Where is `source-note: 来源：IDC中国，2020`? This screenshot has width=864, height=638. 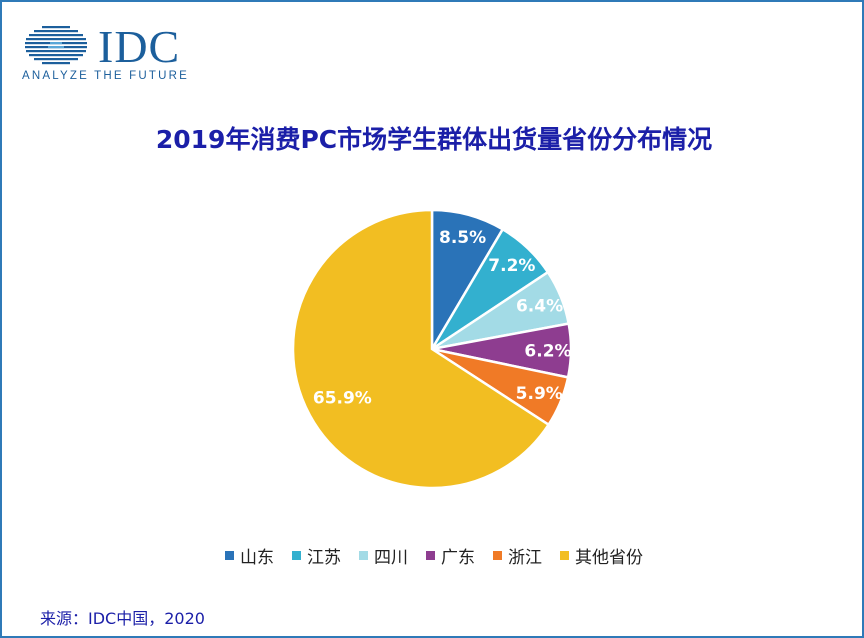
source-note: 来源：IDC中国，2020 is located at coordinates (122, 618).